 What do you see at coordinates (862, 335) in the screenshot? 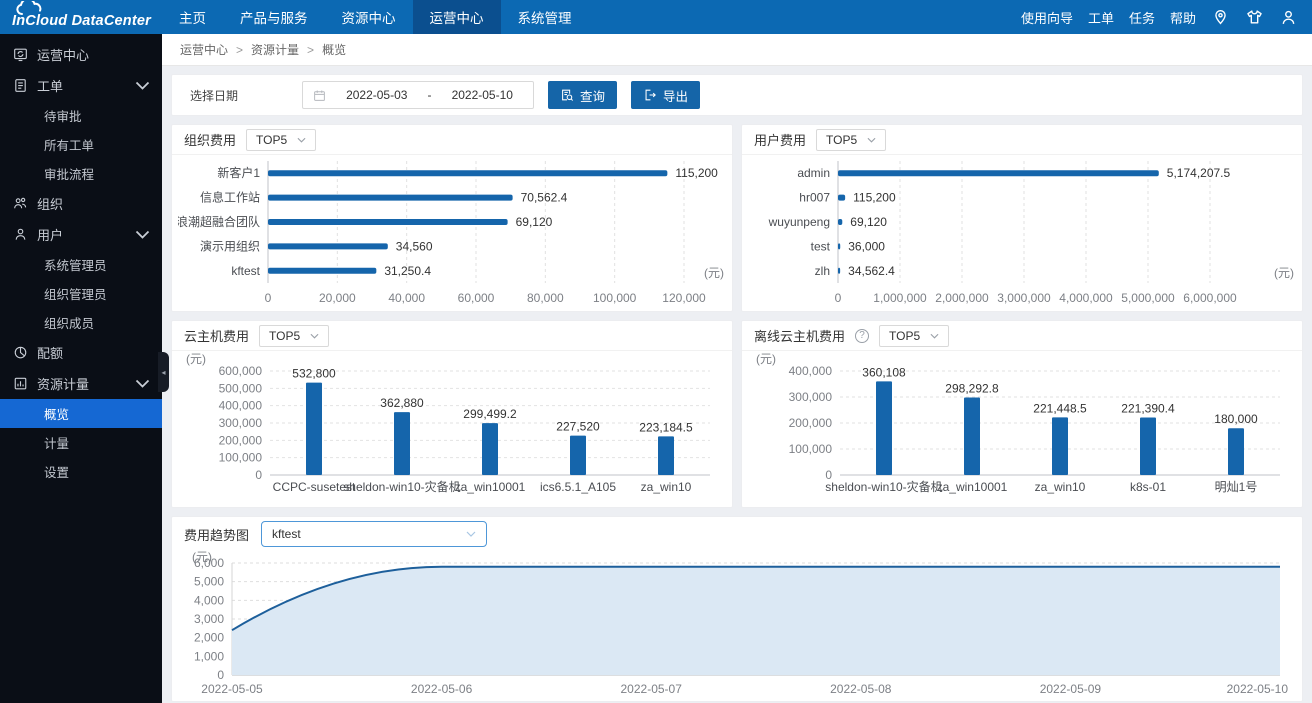
I see `help-icon: ?` at bounding box center [862, 335].